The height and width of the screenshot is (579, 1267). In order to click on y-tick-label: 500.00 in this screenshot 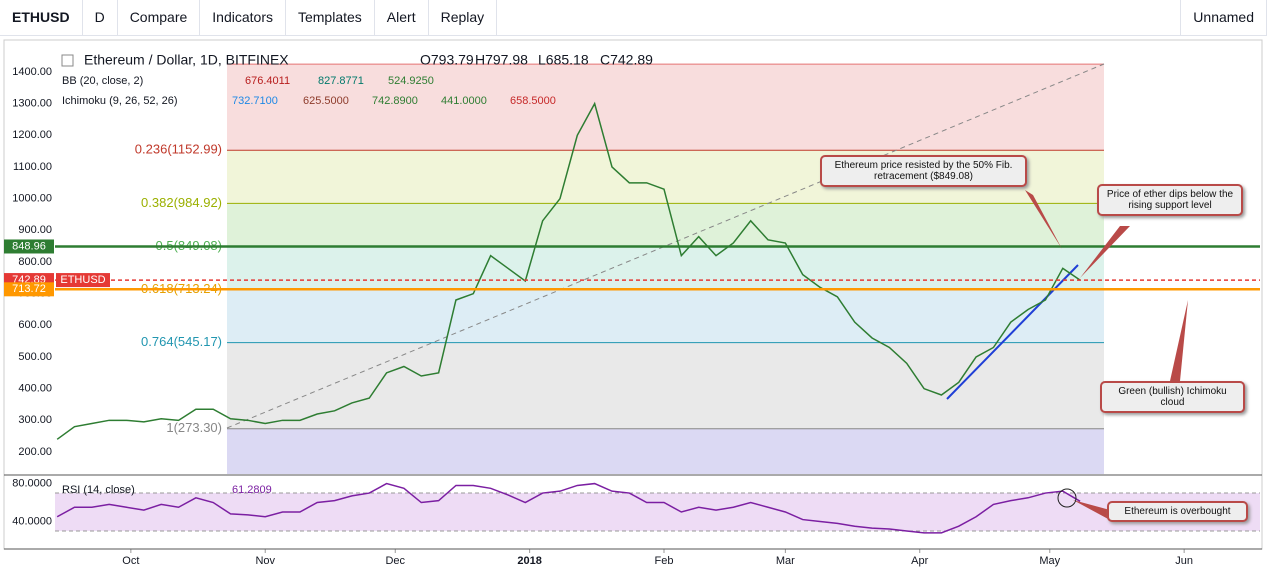, I will do `click(35, 357)`.